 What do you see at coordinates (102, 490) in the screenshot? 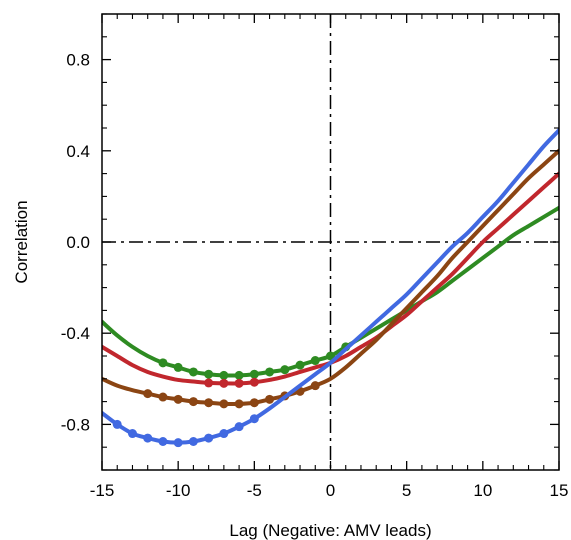
I see `x-tick-label: -15` at bounding box center [102, 490].